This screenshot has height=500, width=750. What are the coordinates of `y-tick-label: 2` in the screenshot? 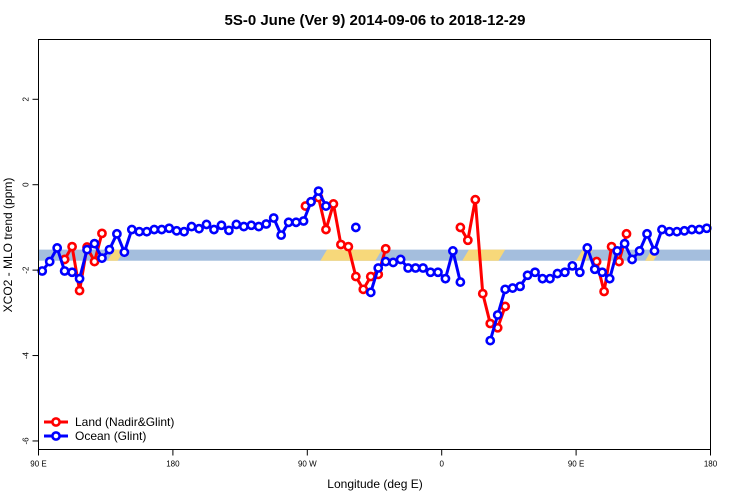 It's located at (26, 99).